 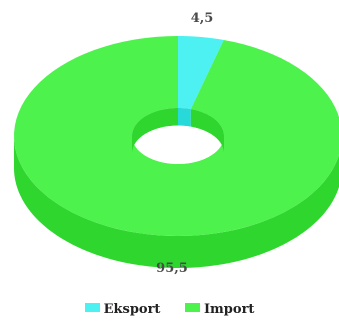 What do you see at coordinates (169, 309) in the screenshot?
I see `legend: Eksport Import` at bounding box center [169, 309].